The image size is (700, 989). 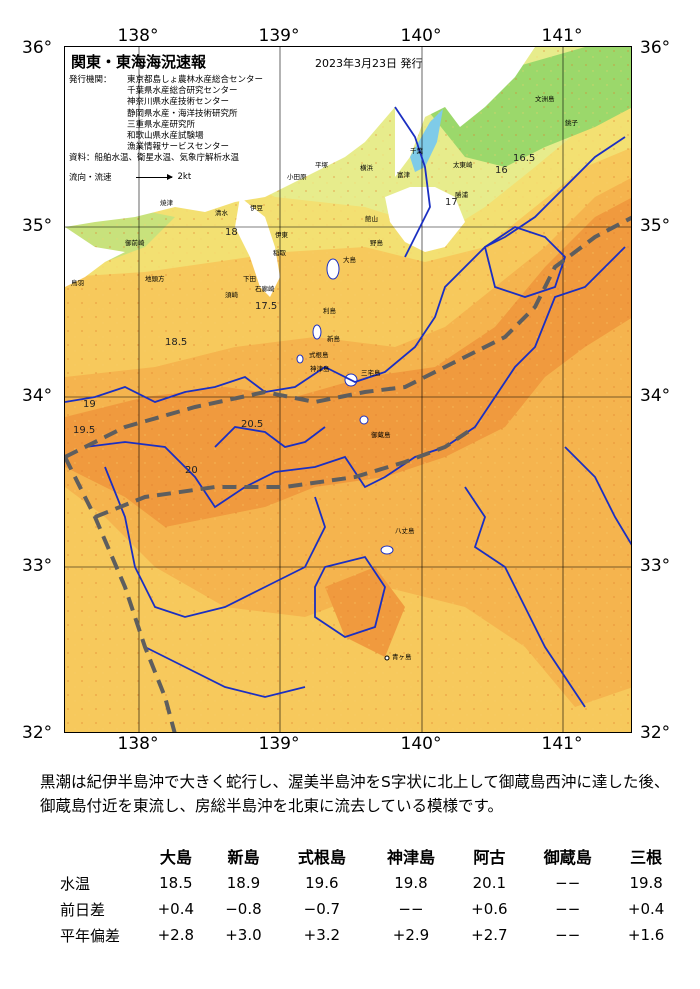 What do you see at coordinates (376, 243) in the screenshot?
I see `place-label: 野島` at bounding box center [376, 243].